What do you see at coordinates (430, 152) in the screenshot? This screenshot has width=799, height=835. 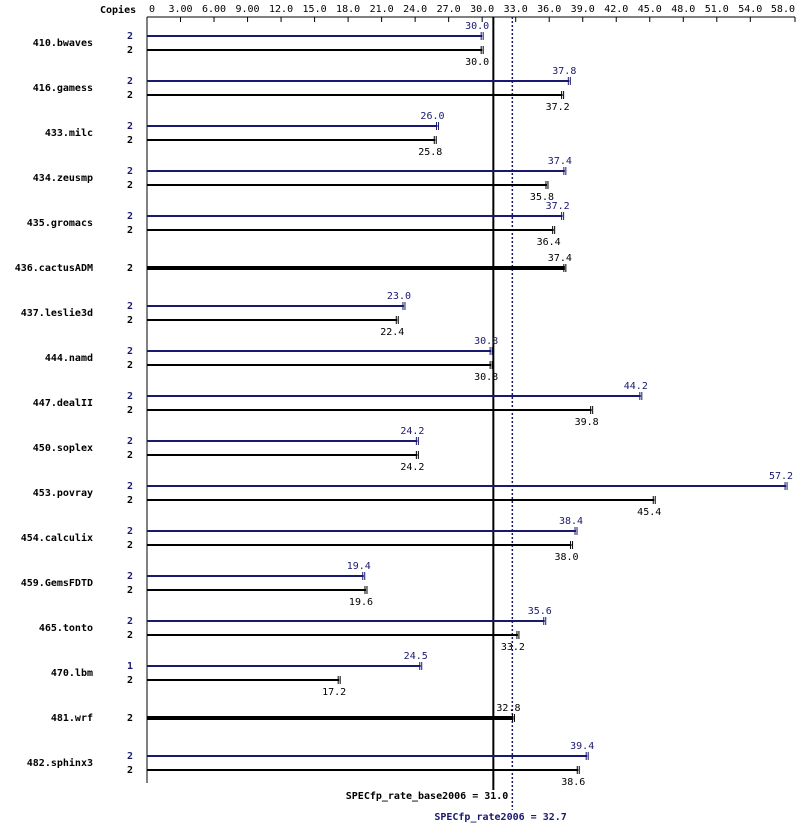 I see `value-label: 25.8` at bounding box center [430, 152].